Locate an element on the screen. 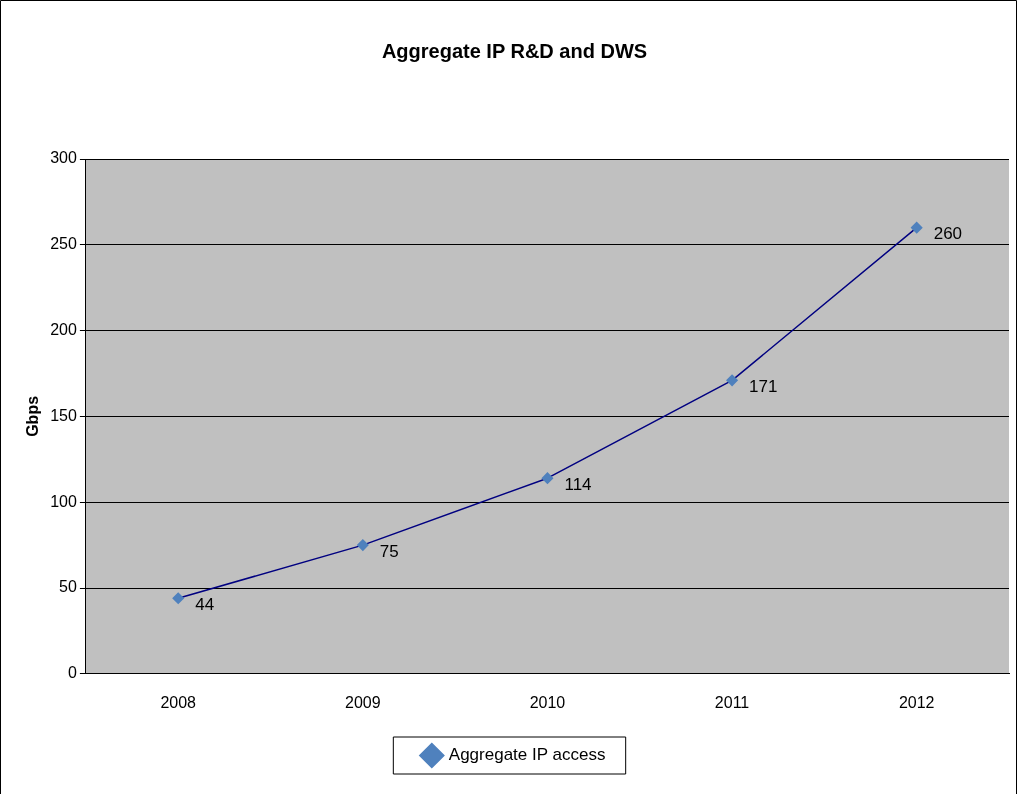 The height and width of the screenshot is (794, 1017). y-tick-label: 150 is located at coordinates (63, 415).